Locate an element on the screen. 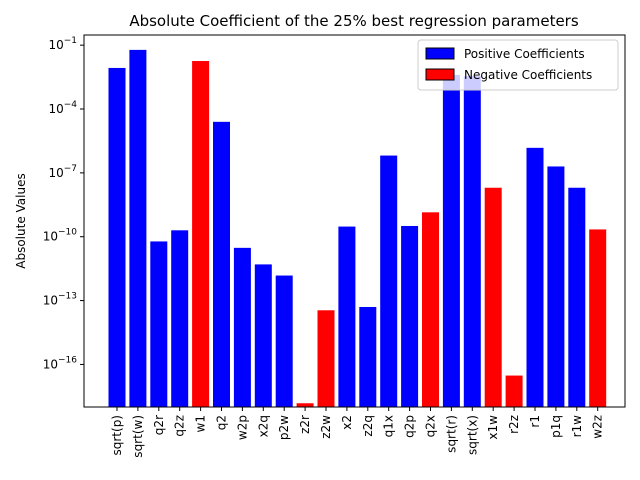 Image resolution: width=640 pixels, height=480 pixels. bar-x2q is located at coordinates (263, 335).